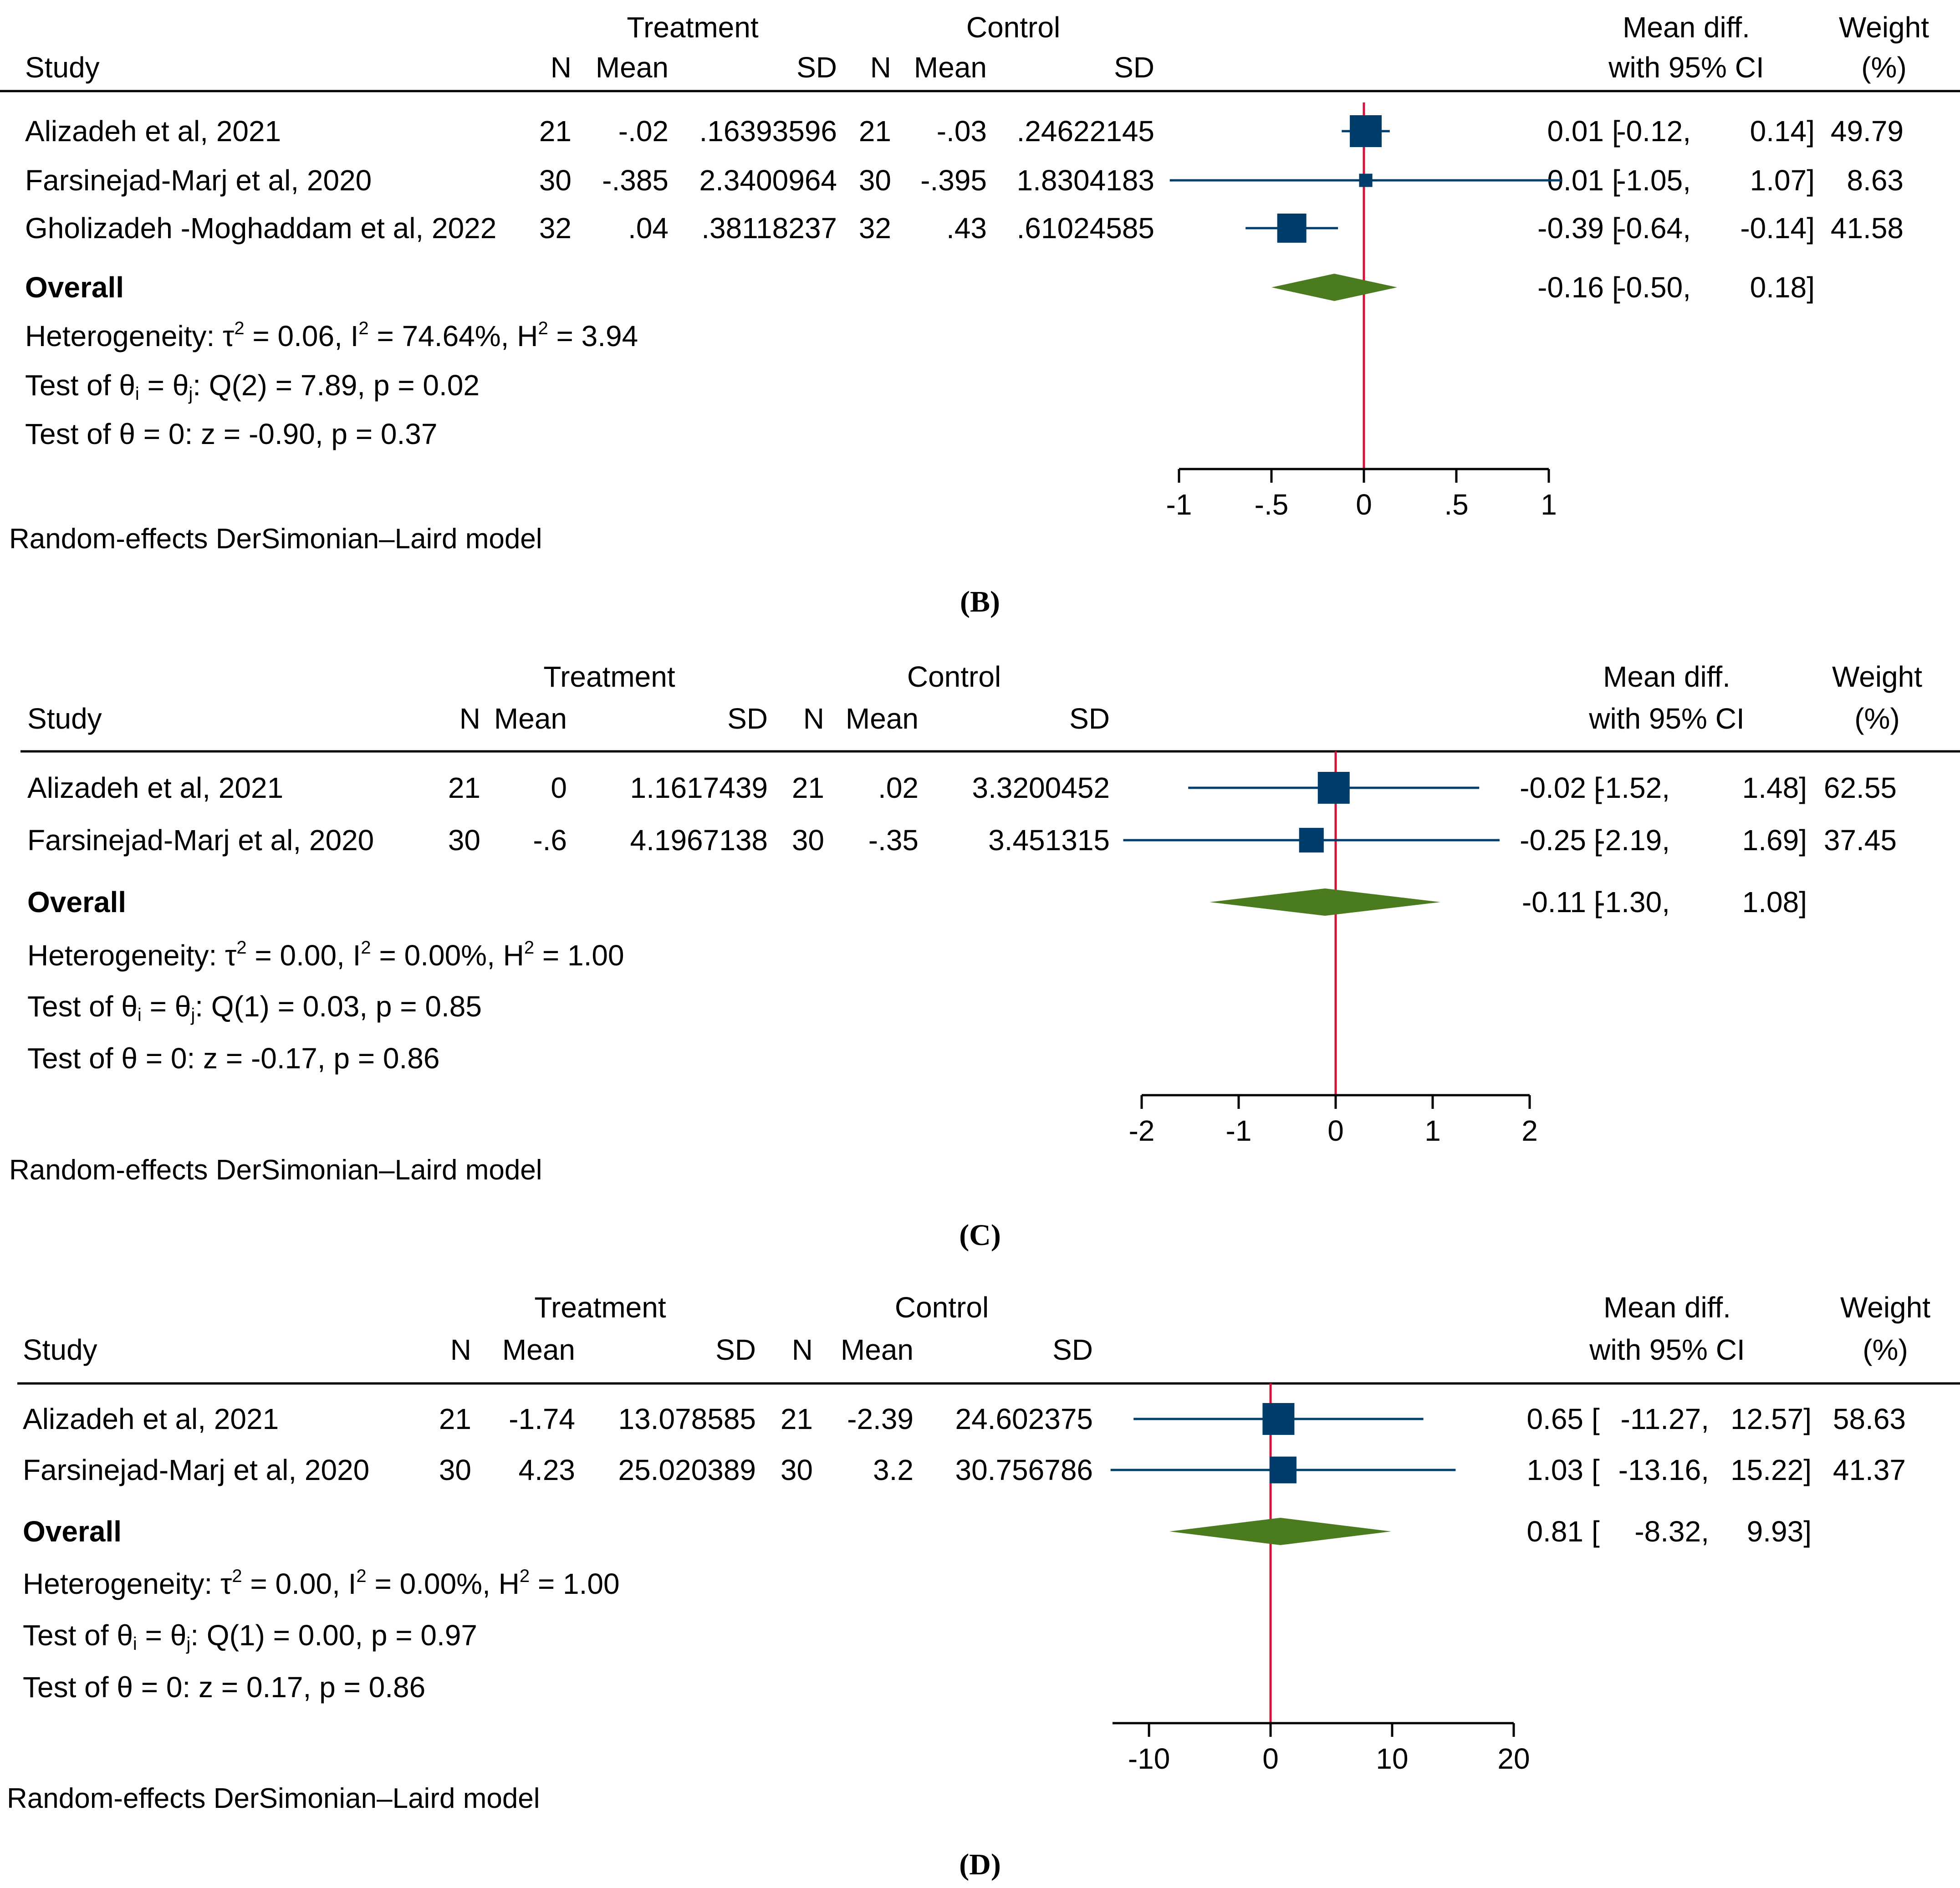 The image size is (1960, 1888). What do you see at coordinates (1272, 504) in the screenshot?
I see `x-tick-label: -.5` at bounding box center [1272, 504].